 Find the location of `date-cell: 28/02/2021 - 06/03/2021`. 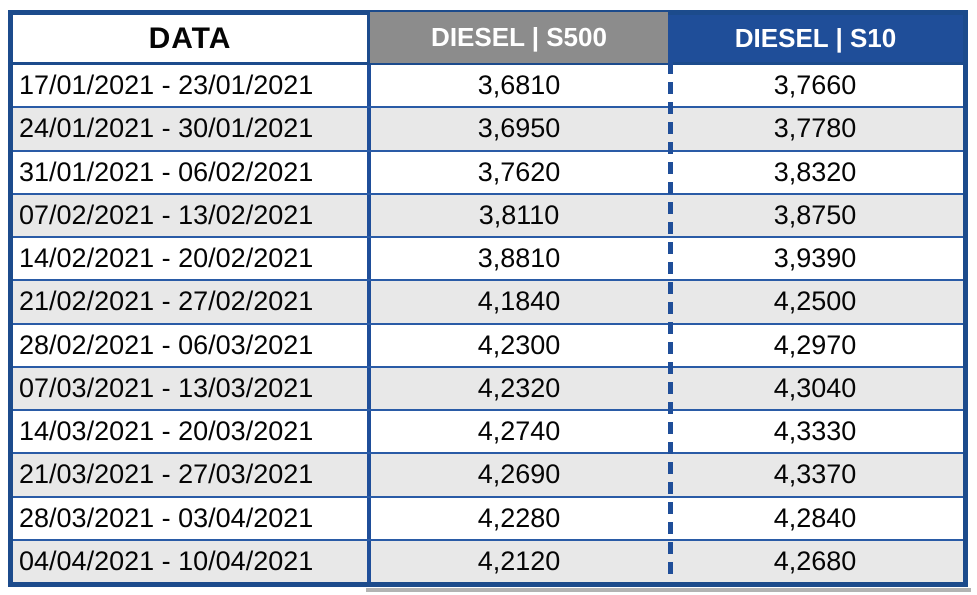

date-cell: 28/02/2021 - 06/03/2021 is located at coordinates (192, 345).